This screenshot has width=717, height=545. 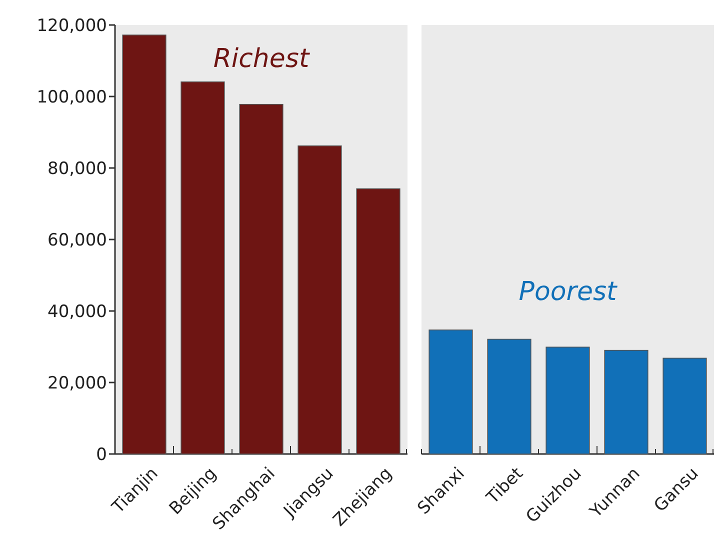 I want to click on y-tick-label: 100,000, so click(x=71, y=97).